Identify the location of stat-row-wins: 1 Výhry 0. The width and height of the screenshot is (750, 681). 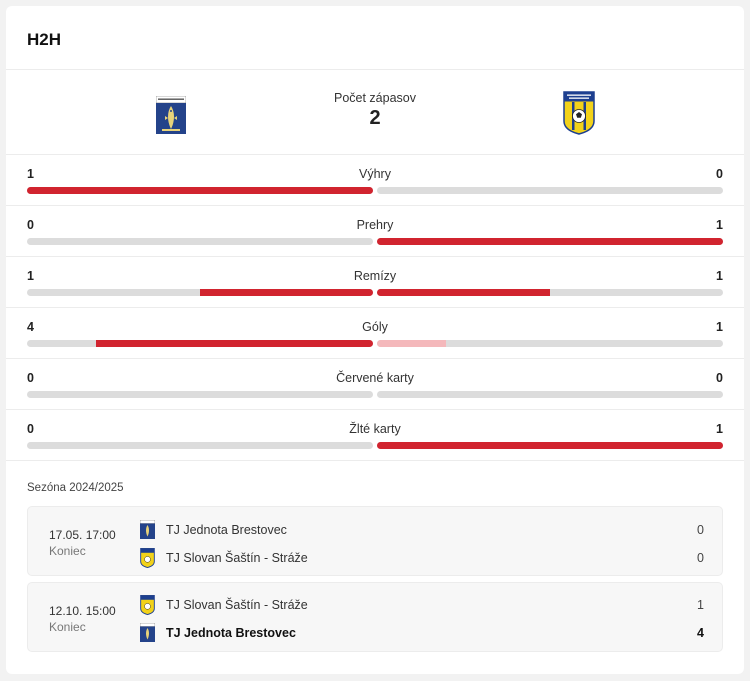
(375, 185).